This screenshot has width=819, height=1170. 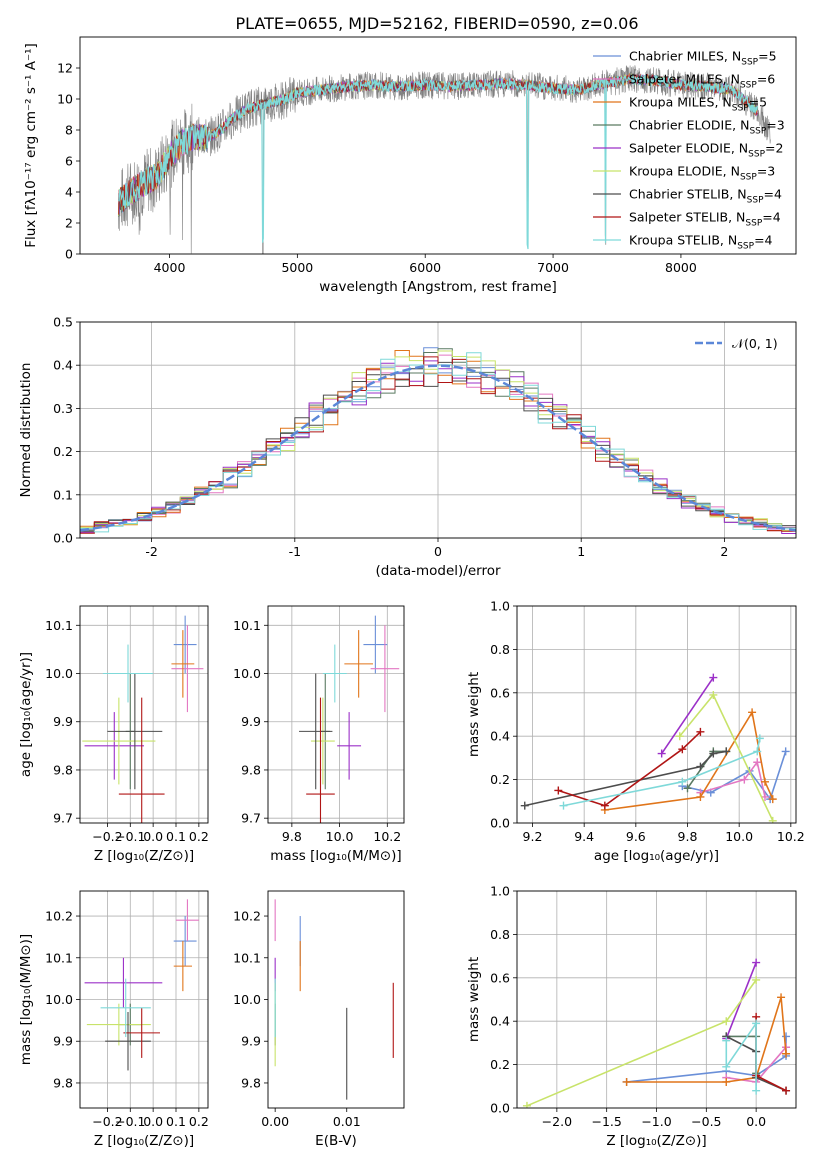 What do you see at coordinates (606, 1121) in the screenshot?
I see `x-tick-label: −1.5` at bounding box center [606, 1121].